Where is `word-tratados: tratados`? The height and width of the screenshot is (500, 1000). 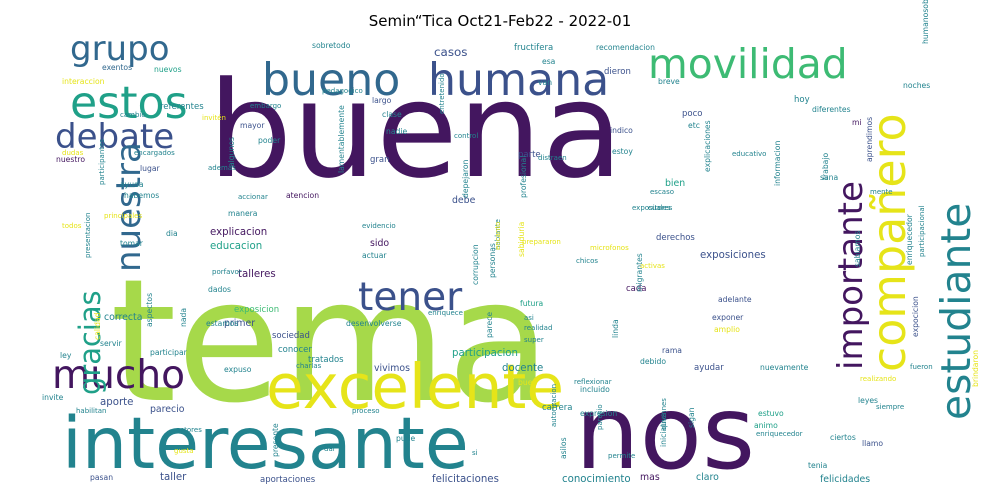 word-tratados: tratados is located at coordinates (326, 360).